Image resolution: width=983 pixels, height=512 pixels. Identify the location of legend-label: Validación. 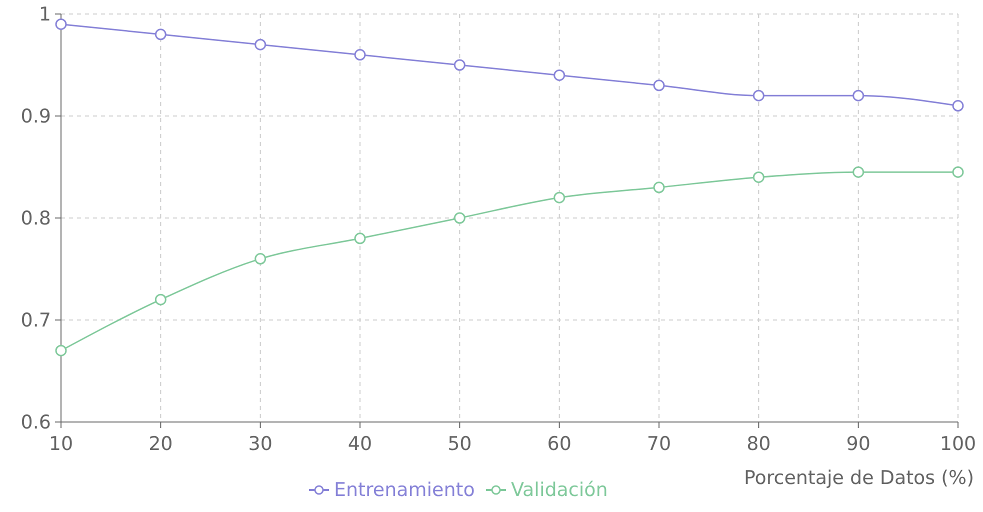
(559, 490).